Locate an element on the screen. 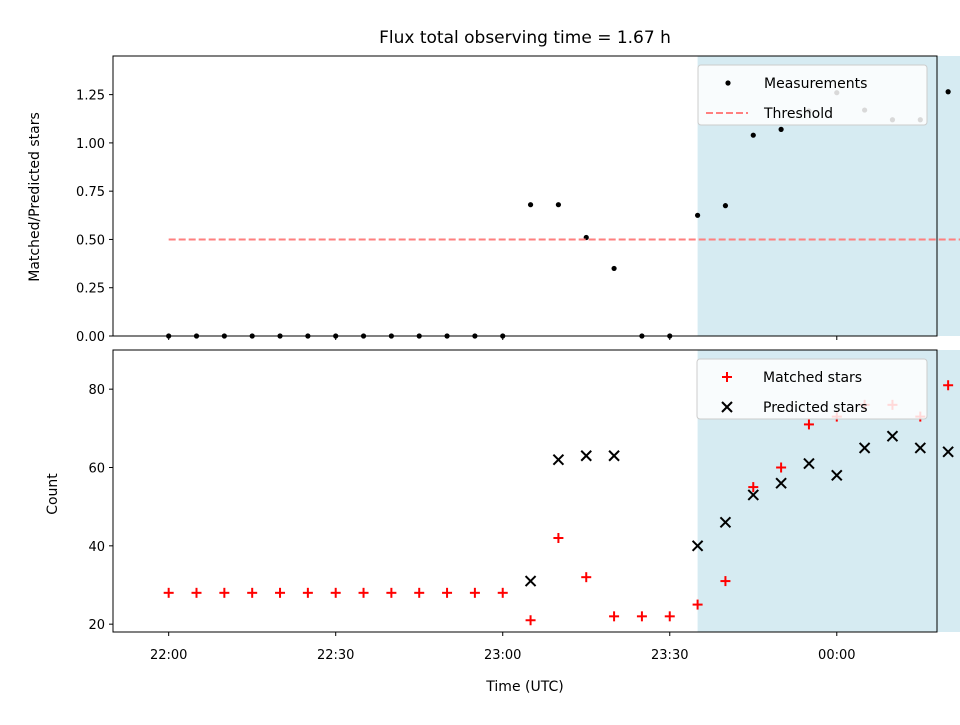 The height and width of the screenshot is (725, 960). bottom-legend: Matched stars Predicted stars is located at coordinates (812, 389).